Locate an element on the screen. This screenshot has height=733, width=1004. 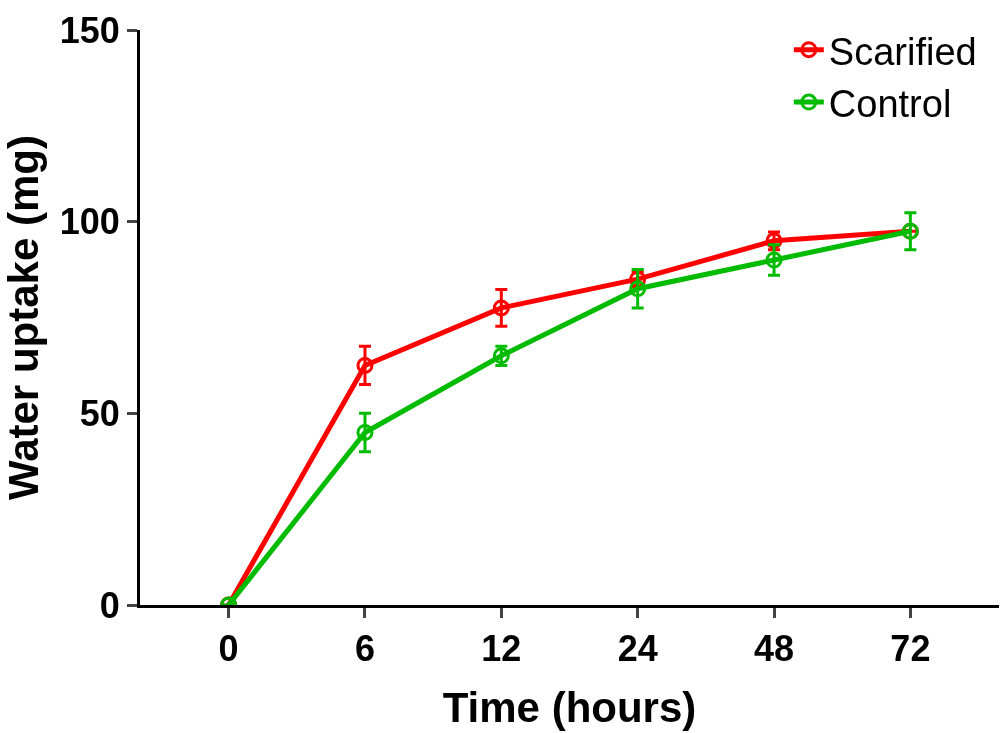
x-tick-label: 0 is located at coordinates (228, 649).